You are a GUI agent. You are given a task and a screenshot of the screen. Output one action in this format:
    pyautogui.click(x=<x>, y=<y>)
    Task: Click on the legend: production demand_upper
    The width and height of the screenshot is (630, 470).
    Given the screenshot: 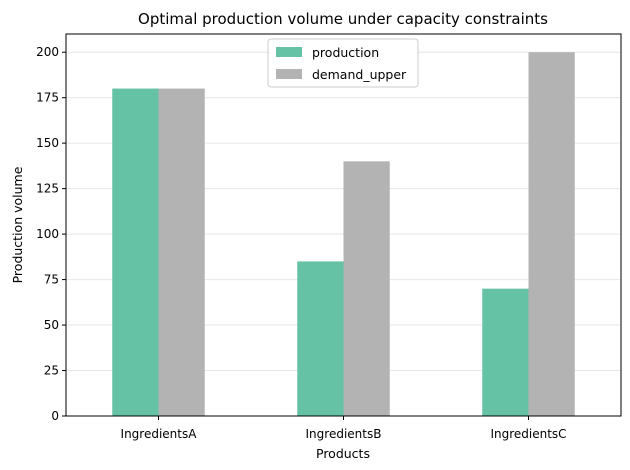 What is the action you would take?
    pyautogui.click(x=343, y=63)
    